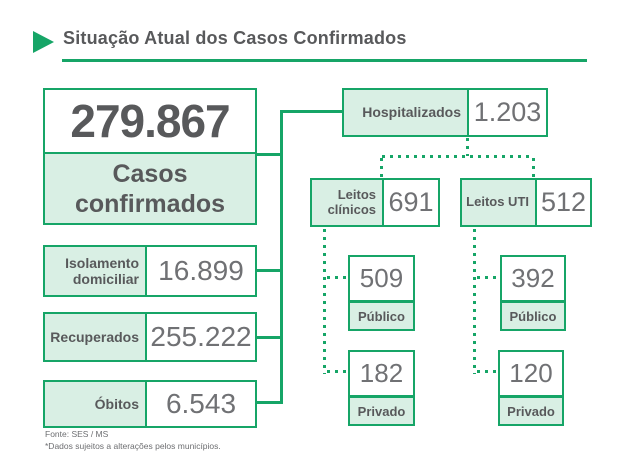 The height and width of the screenshot is (459, 629). What do you see at coordinates (487, 371) in the screenshot?
I see `dotted-to-icu-private` at bounding box center [487, 371].